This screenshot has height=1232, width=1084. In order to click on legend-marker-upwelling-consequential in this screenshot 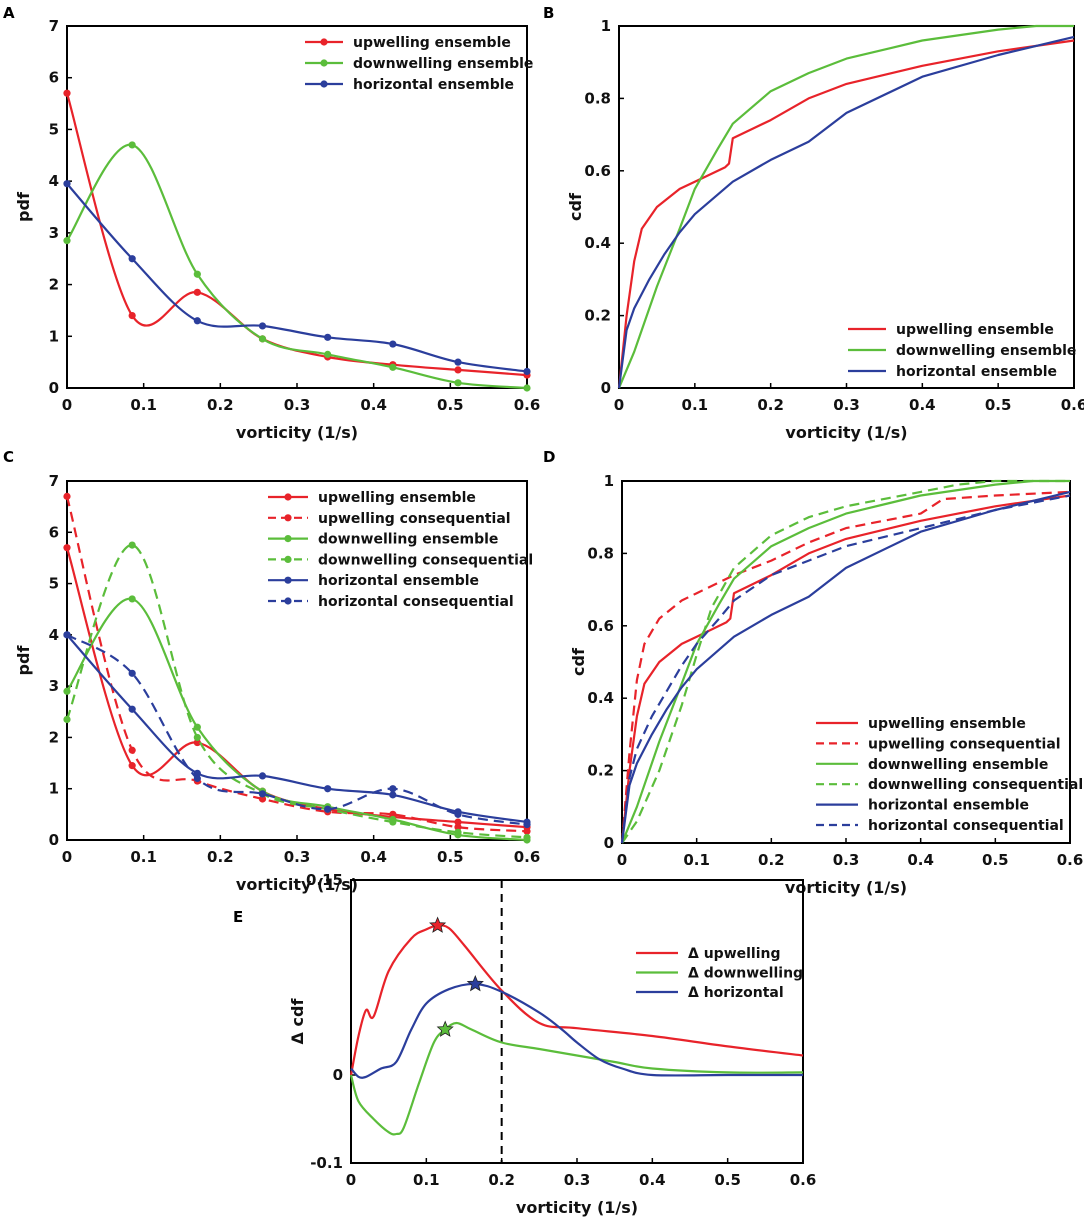, I will do `click(288, 518)`.